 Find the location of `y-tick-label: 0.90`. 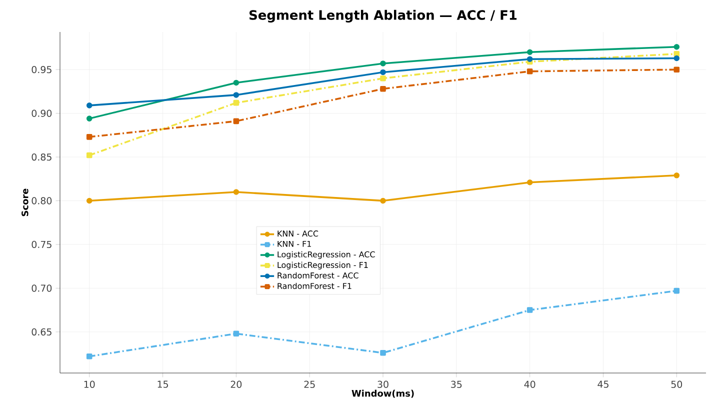

y-tick-label: 0.90 is located at coordinates (42, 113).